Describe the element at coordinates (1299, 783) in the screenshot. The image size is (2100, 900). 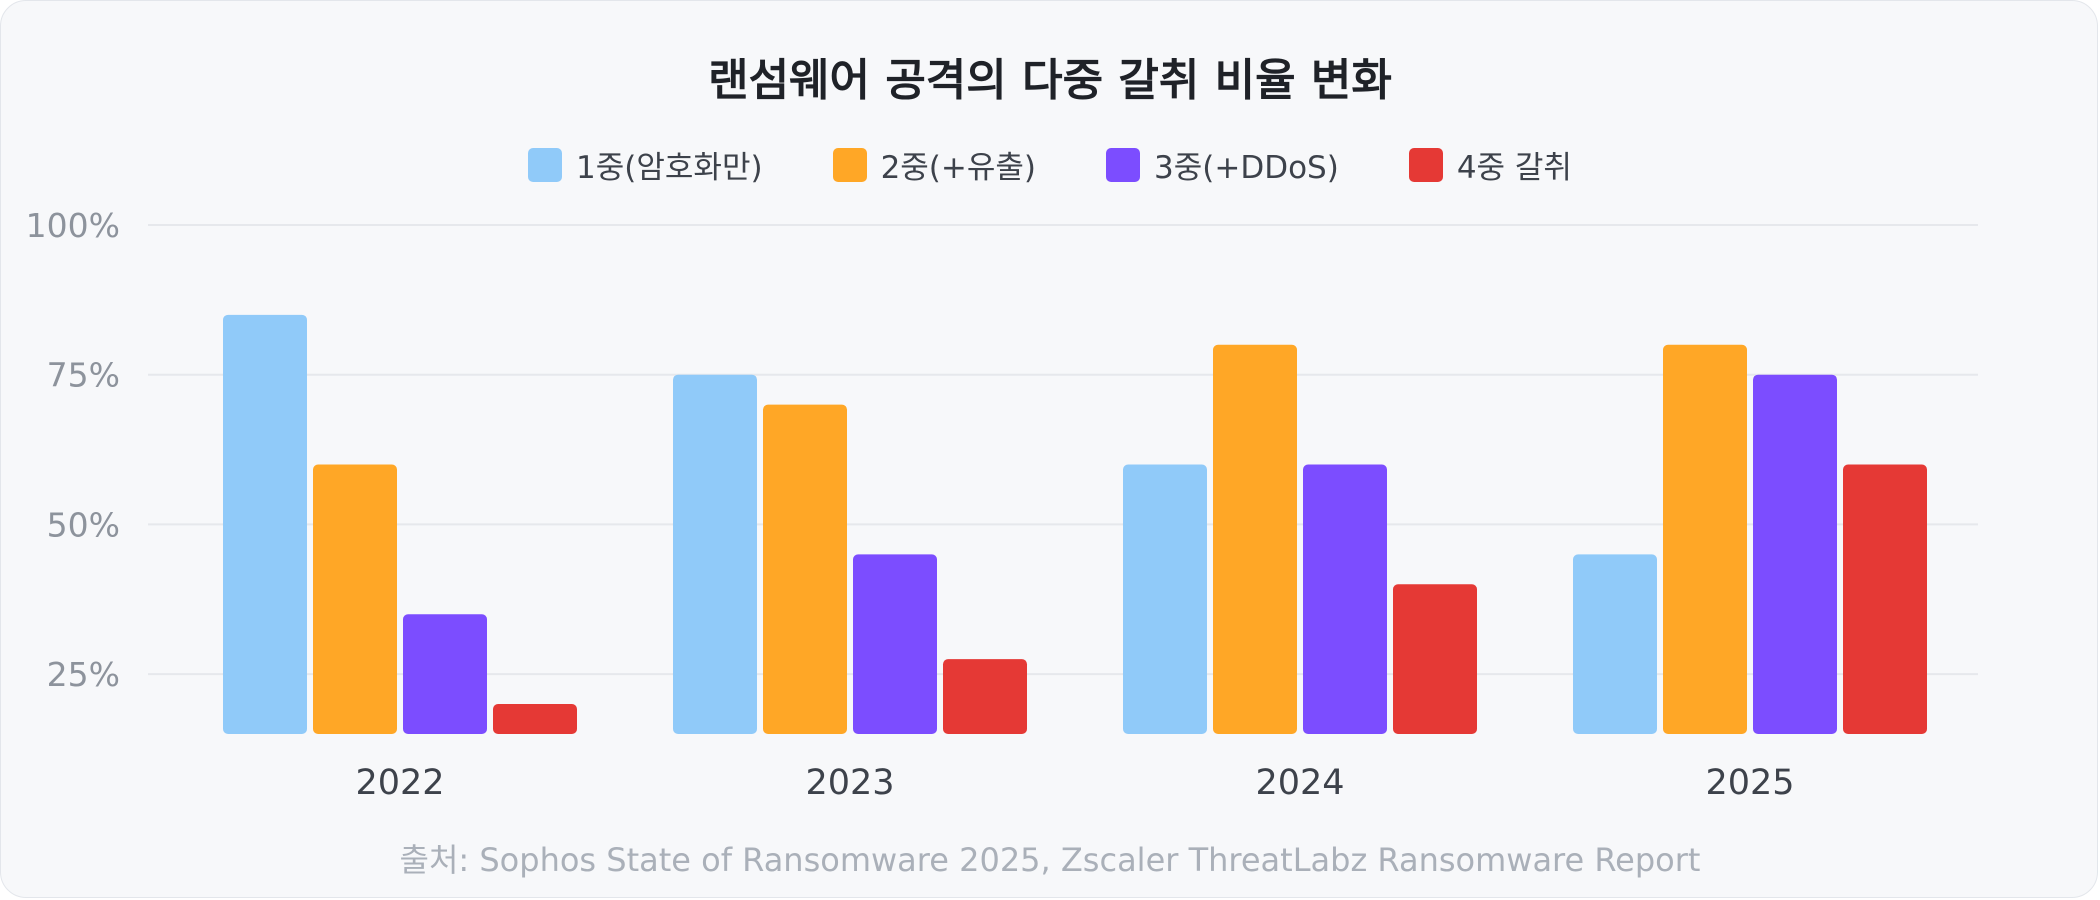
I see `x-tick-label-2024: 2024` at that location.